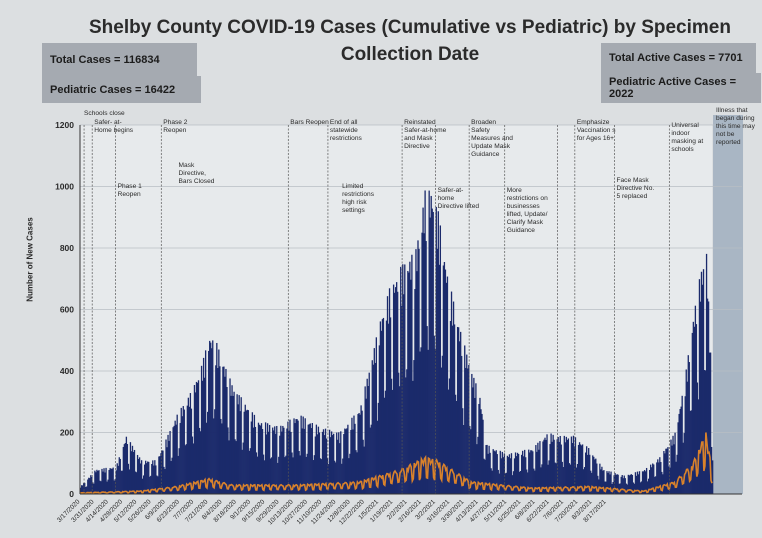  Describe the element at coordinates (678, 58) in the screenshot. I see `total-active-box: Total Active Cases = 7701` at that location.